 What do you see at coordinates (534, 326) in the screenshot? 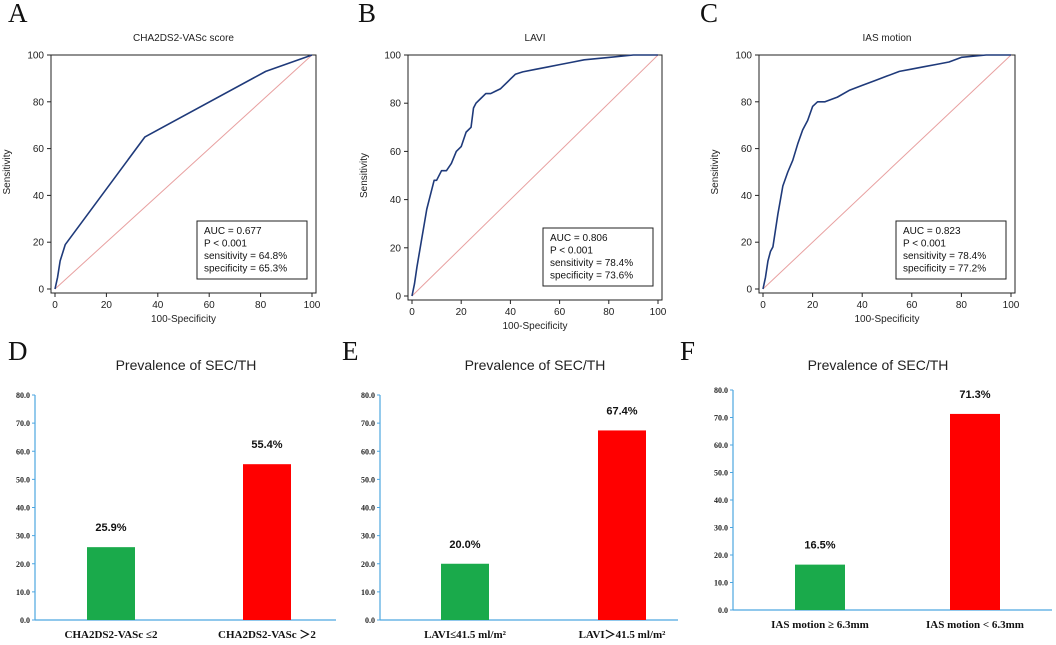
I see `roc-b-x-axis-label: 100-Specificity` at bounding box center [534, 326].